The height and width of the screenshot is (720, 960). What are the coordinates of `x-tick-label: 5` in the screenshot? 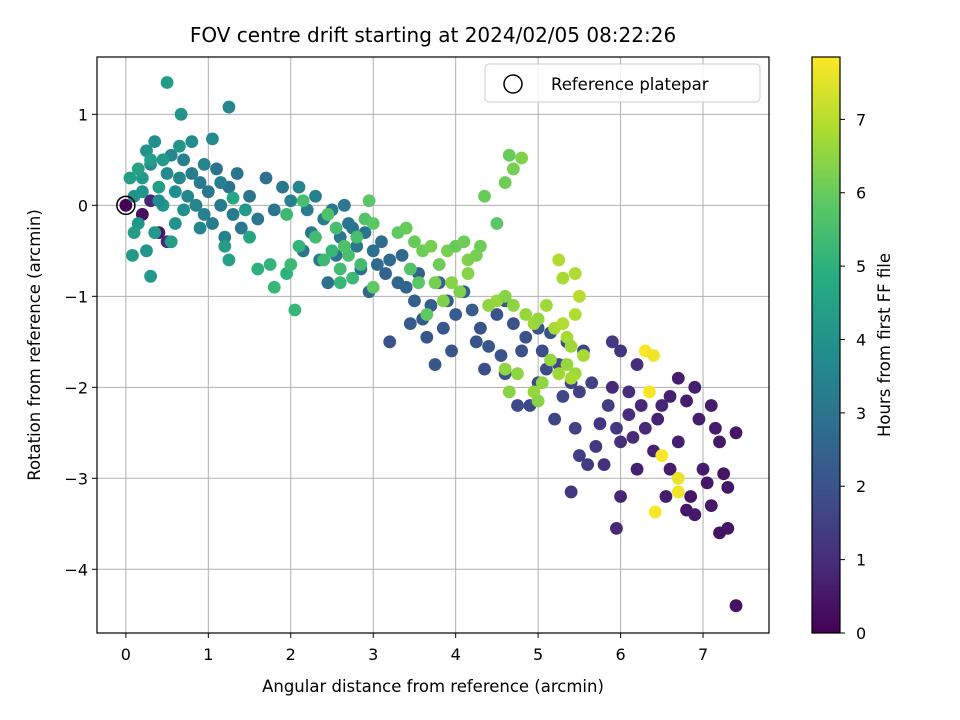 It's located at (538, 654).